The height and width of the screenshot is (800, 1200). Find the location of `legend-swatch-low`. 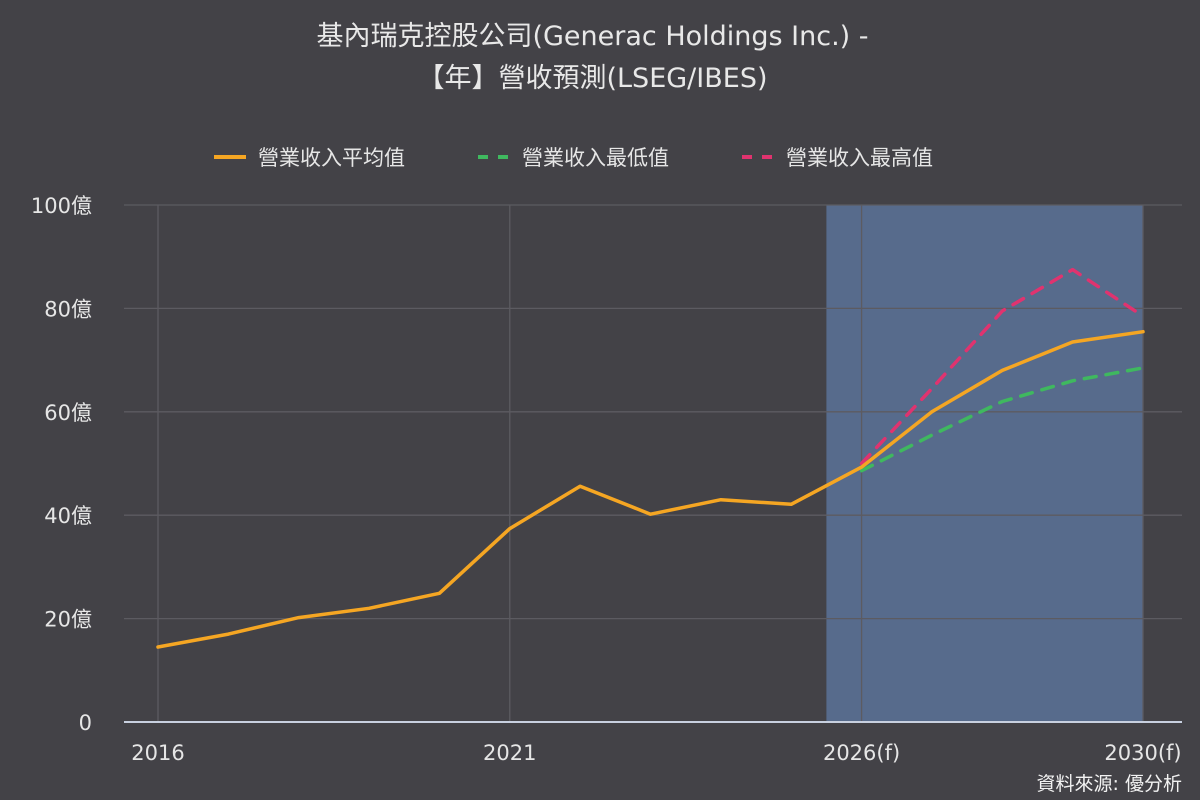

legend-swatch-low is located at coordinates (494, 157).